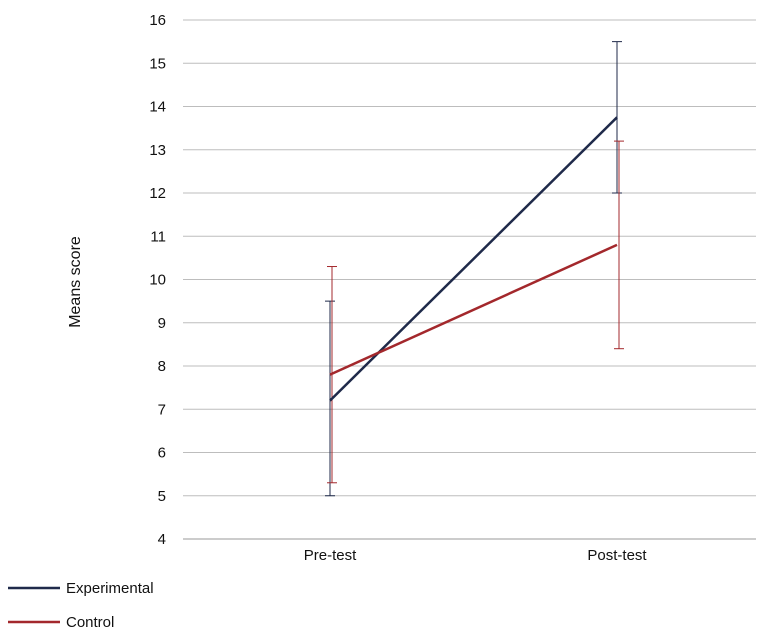 Image resolution: width=758 pixels, height=631 pixels. What do you see at coordinates (162, 409) in the screenshot?
I see `y-tick-label: 7` at bounding box center [162, 409].